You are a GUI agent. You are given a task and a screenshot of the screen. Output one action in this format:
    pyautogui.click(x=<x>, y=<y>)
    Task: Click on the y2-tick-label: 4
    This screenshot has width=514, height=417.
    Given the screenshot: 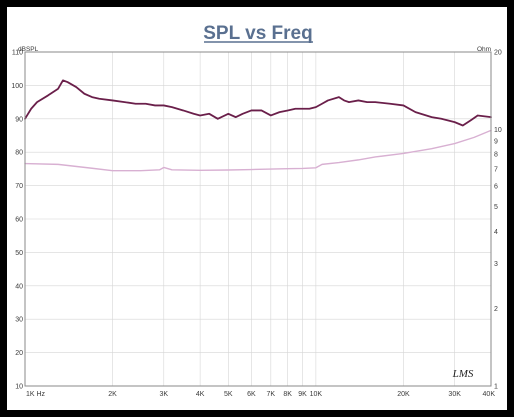 What is the action you would take?
    pyautogui.click(x=496, y=232)
    